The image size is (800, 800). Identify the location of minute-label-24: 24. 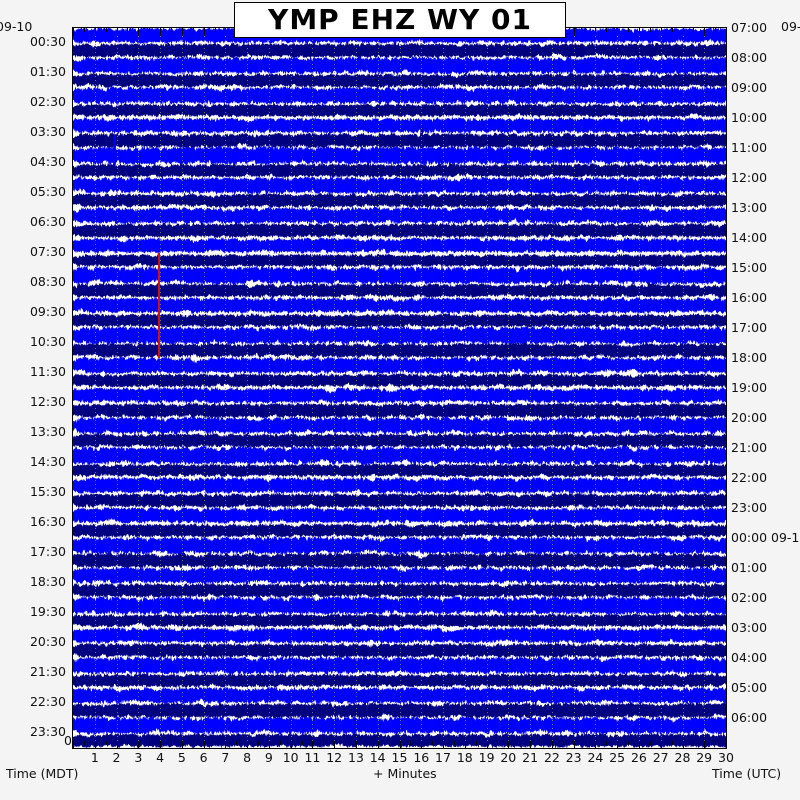
(595, 757).